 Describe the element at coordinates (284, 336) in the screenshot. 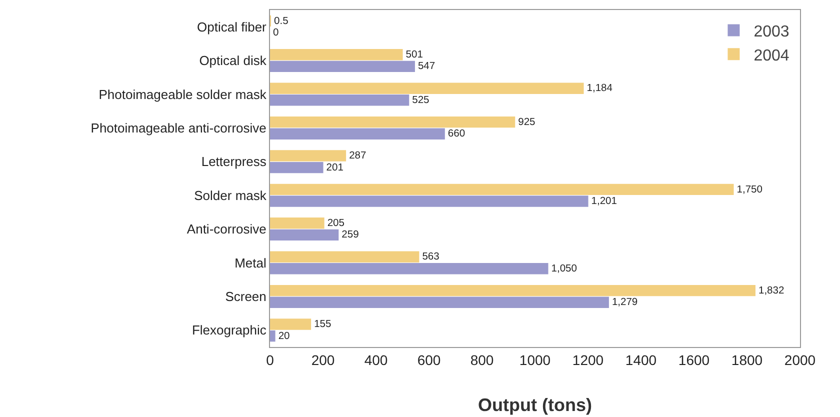

I see `data-label: 20` at that location.